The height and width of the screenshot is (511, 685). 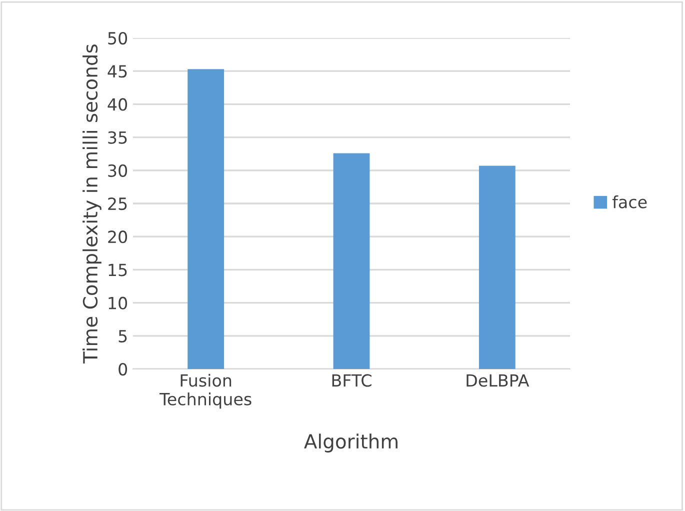 I want to click on y-tick-label: 10, so click(x=118, y=303).